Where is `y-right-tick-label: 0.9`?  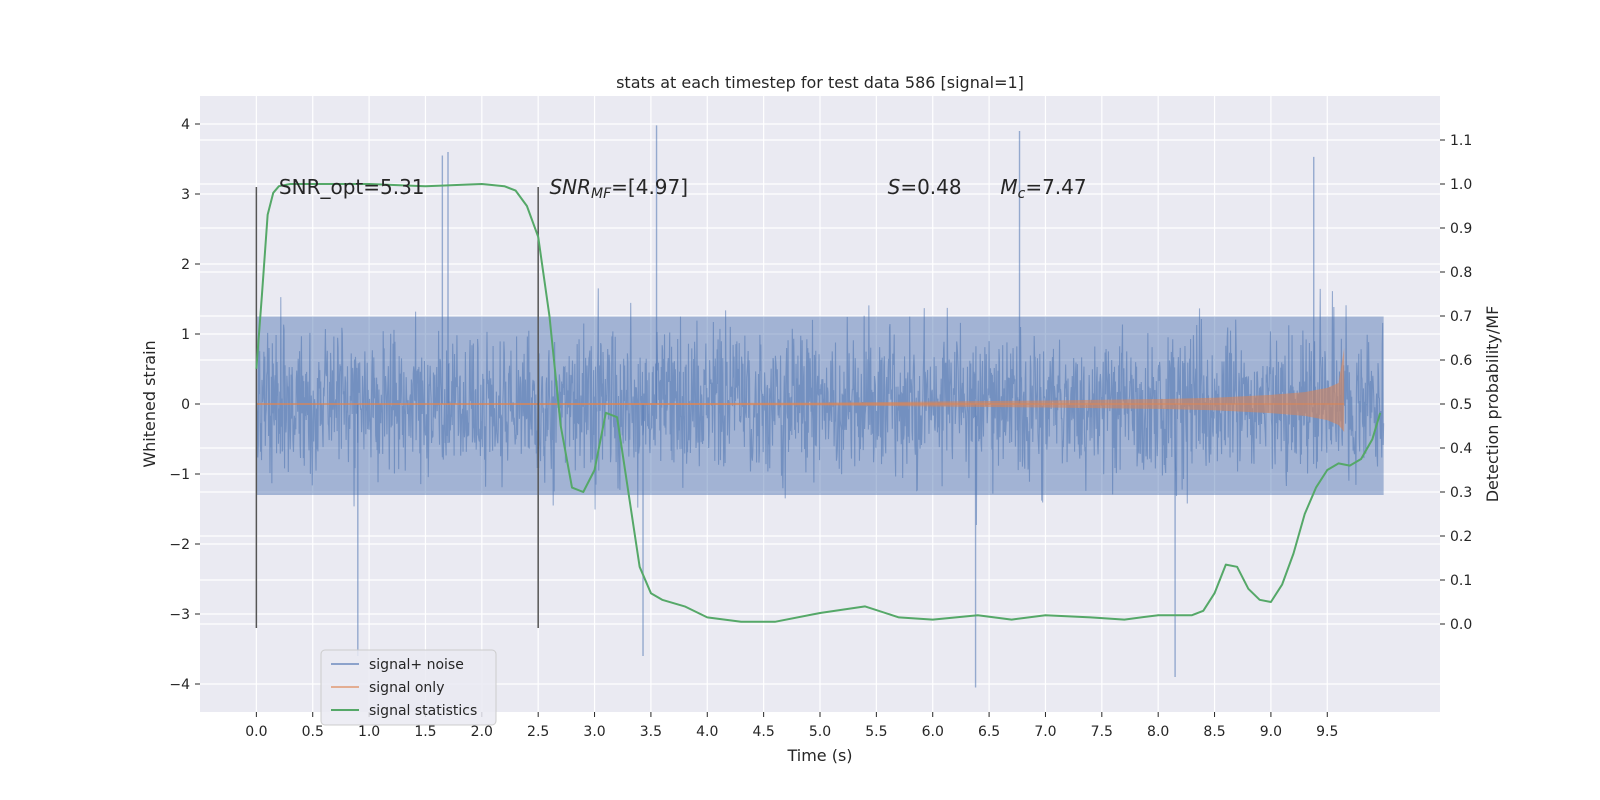 y-right-tick-label: 0.9 is located at coordinates (1461, 229).